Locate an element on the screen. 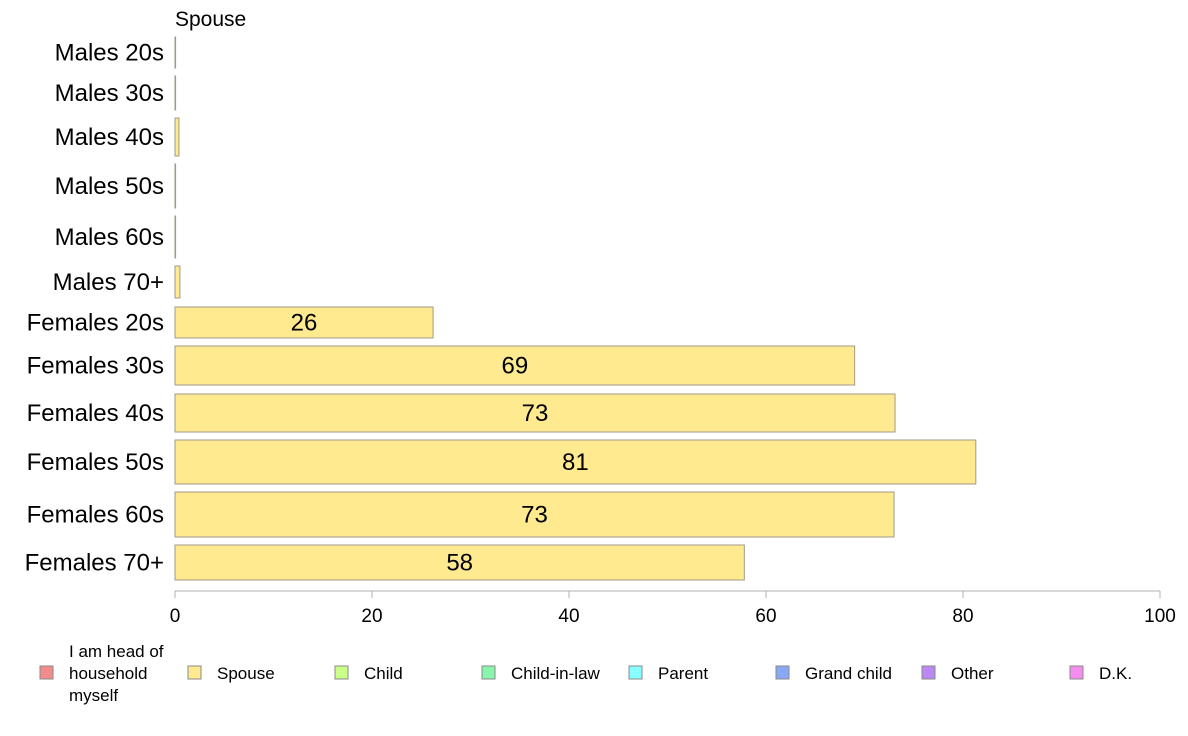 The height and width of the screenshot is (736, 1188). category-label: Females 70+ is located at coordinates (94, 563).